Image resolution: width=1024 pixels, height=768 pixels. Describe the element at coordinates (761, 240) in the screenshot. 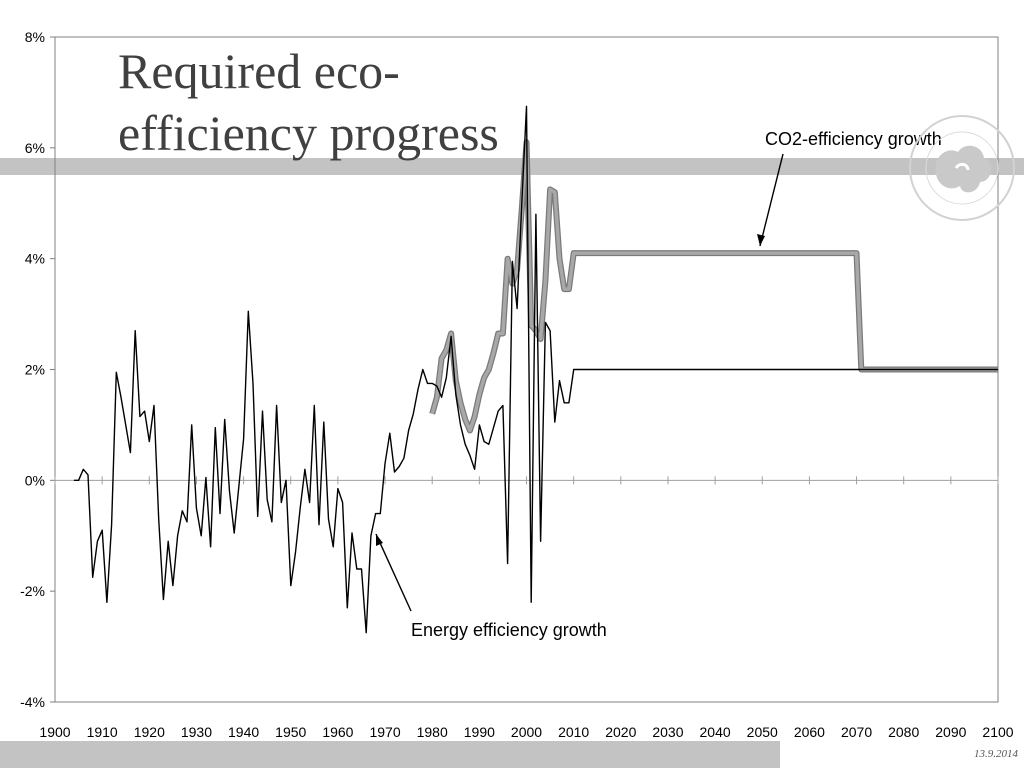

I see `co2-arrow-head` at that location.